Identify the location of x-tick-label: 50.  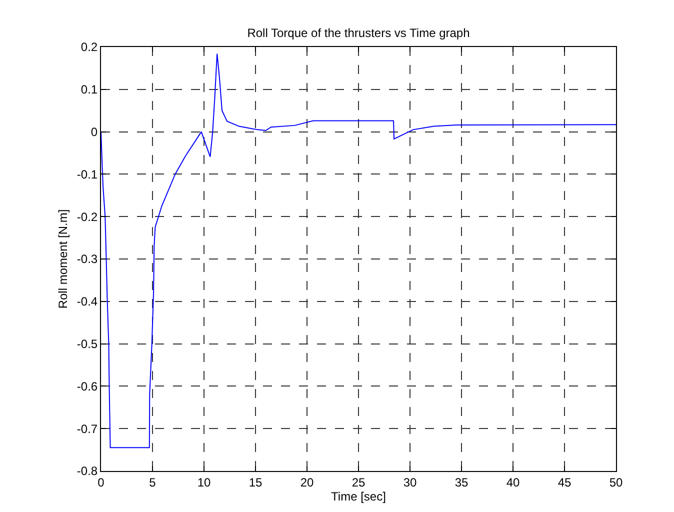
(616, 482).